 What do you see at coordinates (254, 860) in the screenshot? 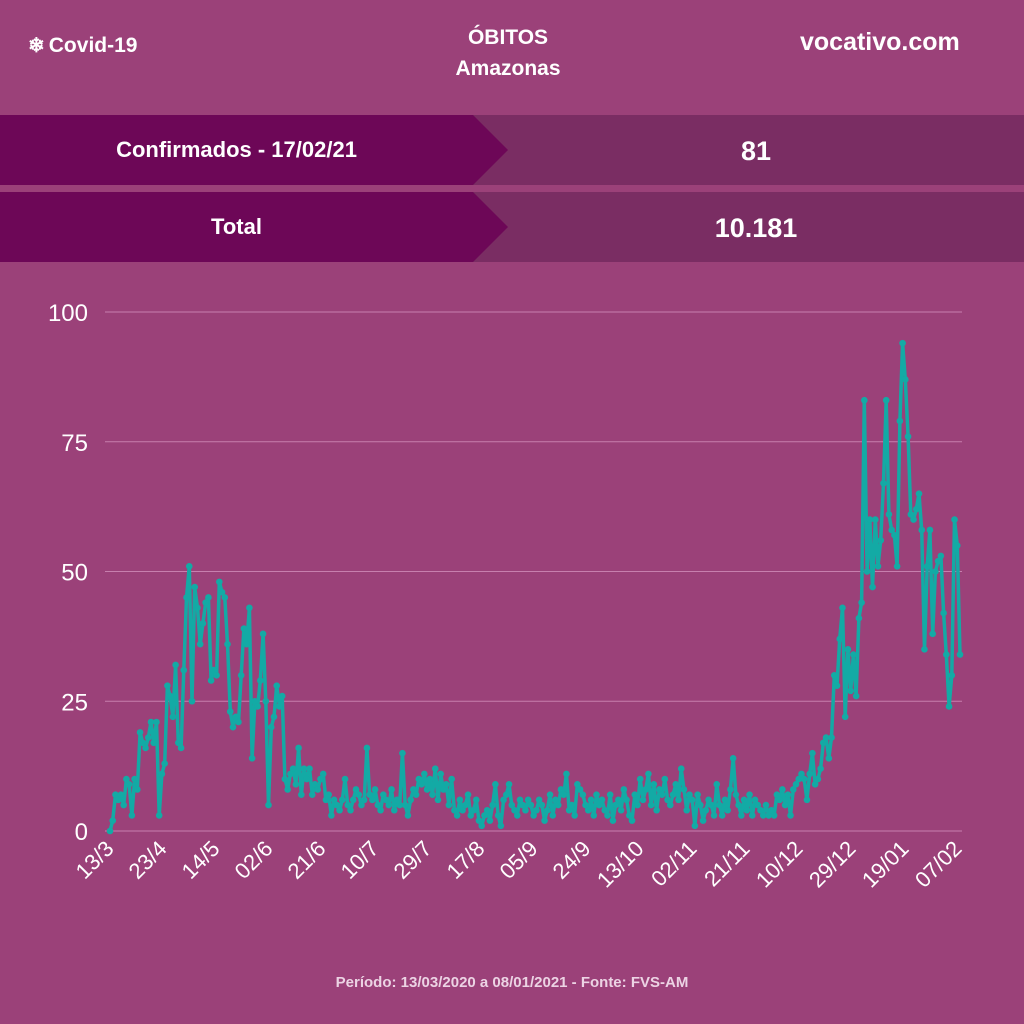
I see `x-tick-label: 02/6` at bounding box center [254, 860].